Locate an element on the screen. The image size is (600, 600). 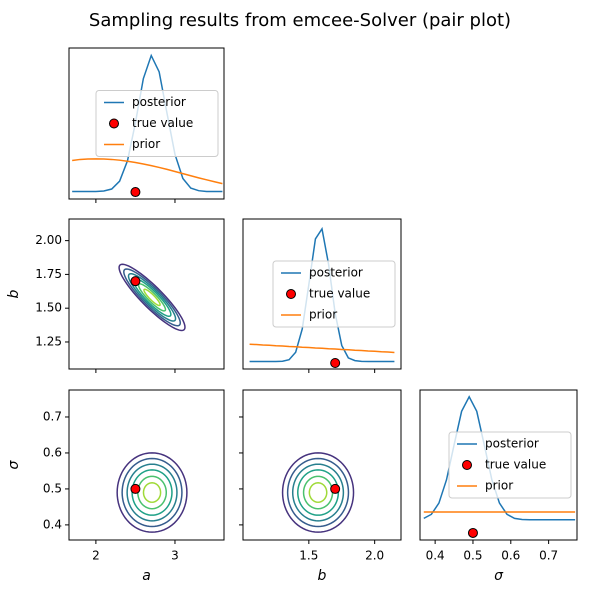
x-tick-label: 0.6 is located at coordinates (510, 556).